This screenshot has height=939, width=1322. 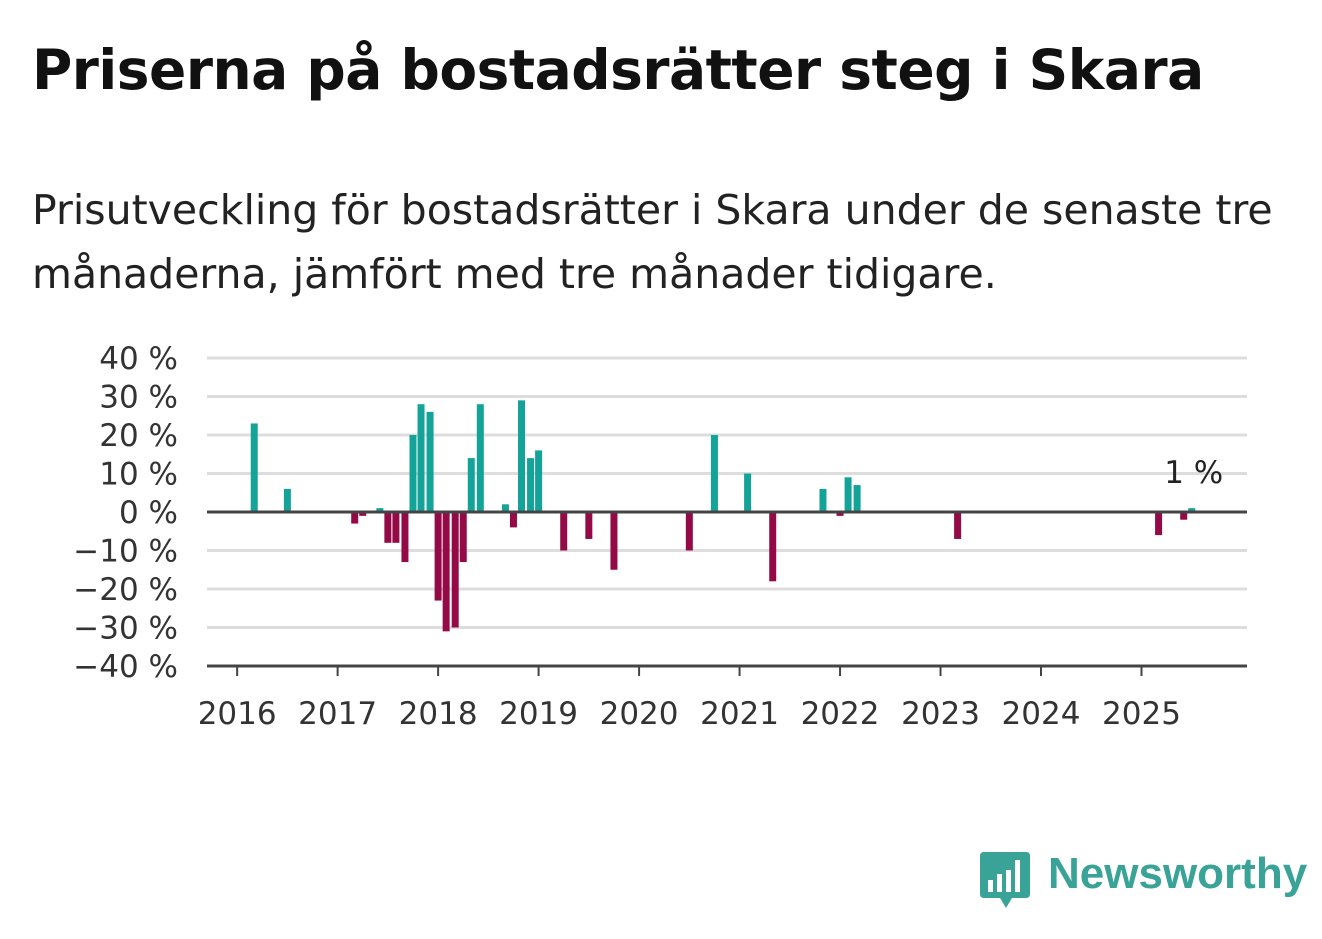 What do you see at coordinates (125, 552) in the screenshot?
I see `y-tick-label: −10 %` at bounding box center [125, 552].